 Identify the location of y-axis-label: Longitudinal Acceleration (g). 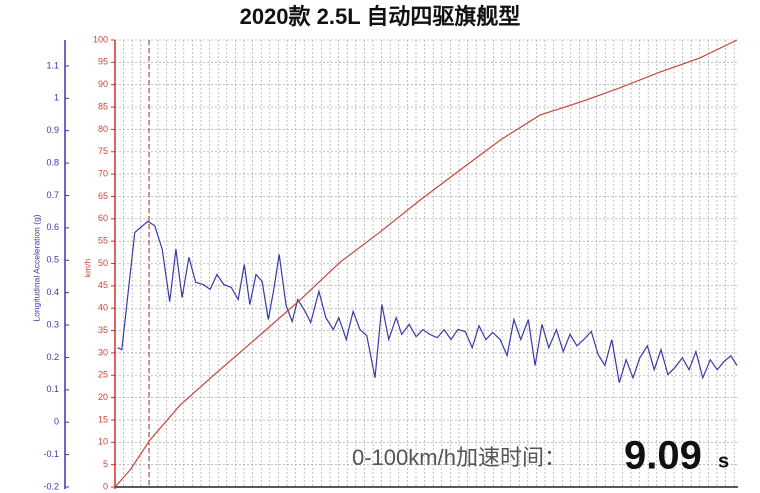
(36, 267).